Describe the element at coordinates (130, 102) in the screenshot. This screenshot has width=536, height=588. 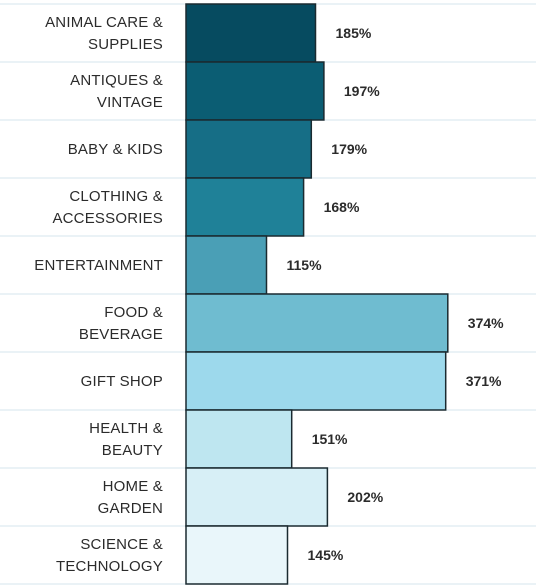
I see `category-label: VINTAGE` at that location.